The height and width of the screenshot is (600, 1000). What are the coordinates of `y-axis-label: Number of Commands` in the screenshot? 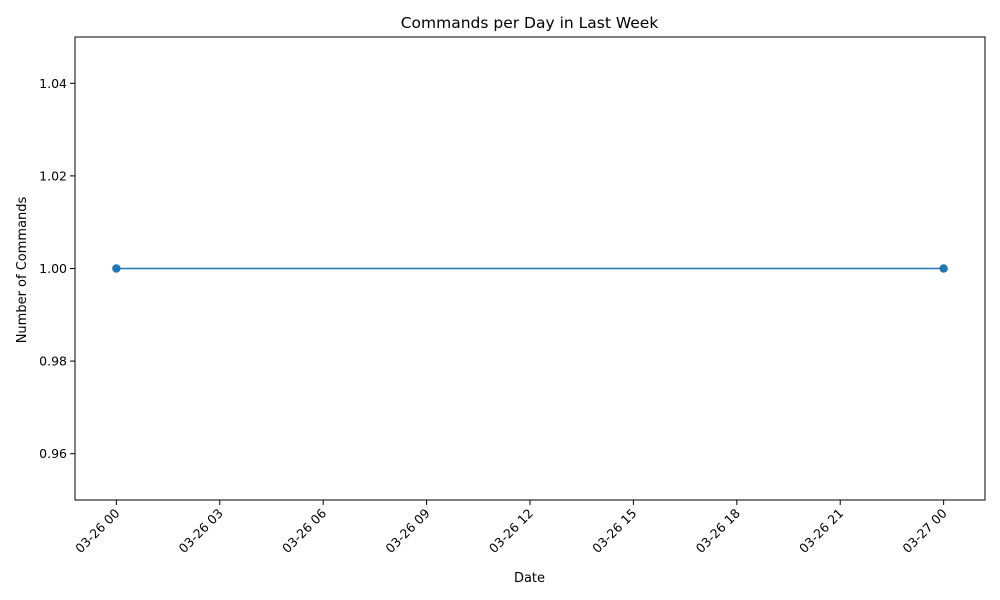 It's located at (22, 269).